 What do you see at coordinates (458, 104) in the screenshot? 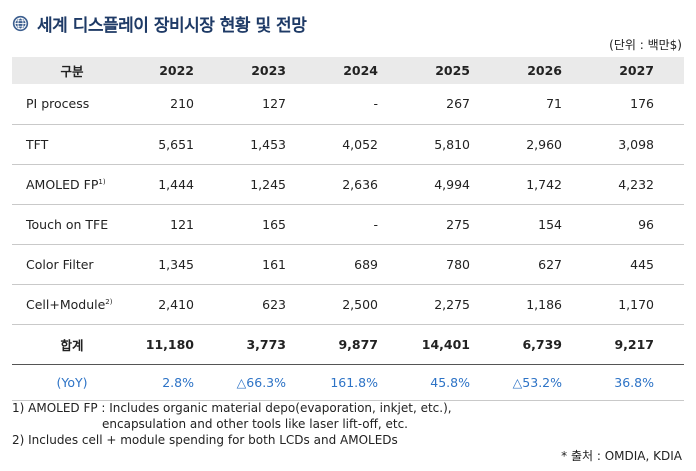
I see `table-cell: 267` at bounding box center [458, 104].